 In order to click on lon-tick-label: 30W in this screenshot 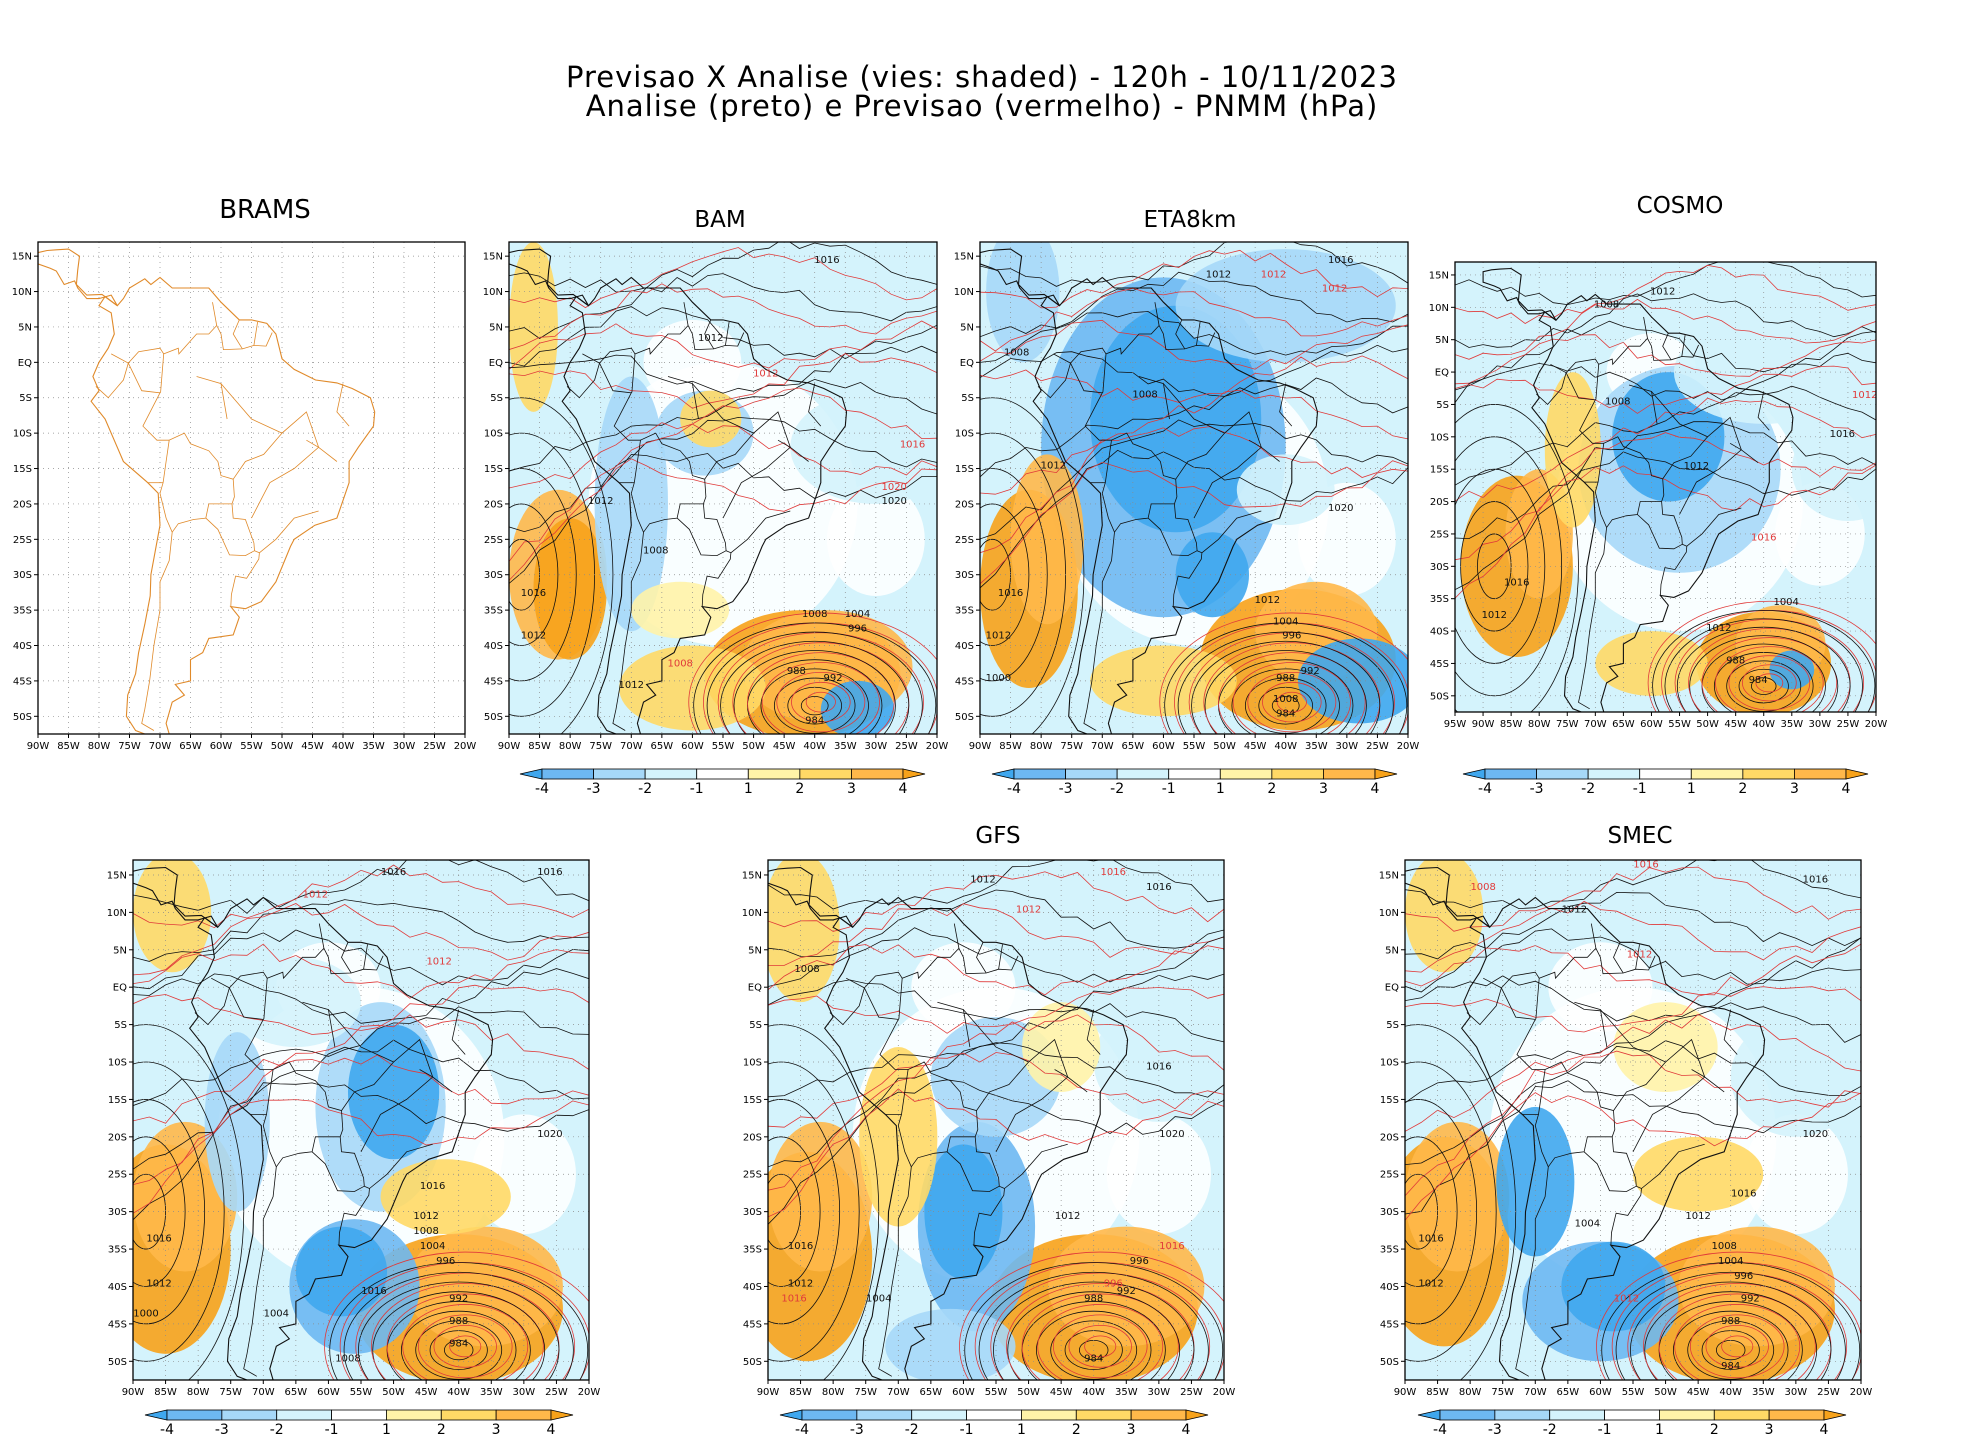, I will do `click(404, 746)`.